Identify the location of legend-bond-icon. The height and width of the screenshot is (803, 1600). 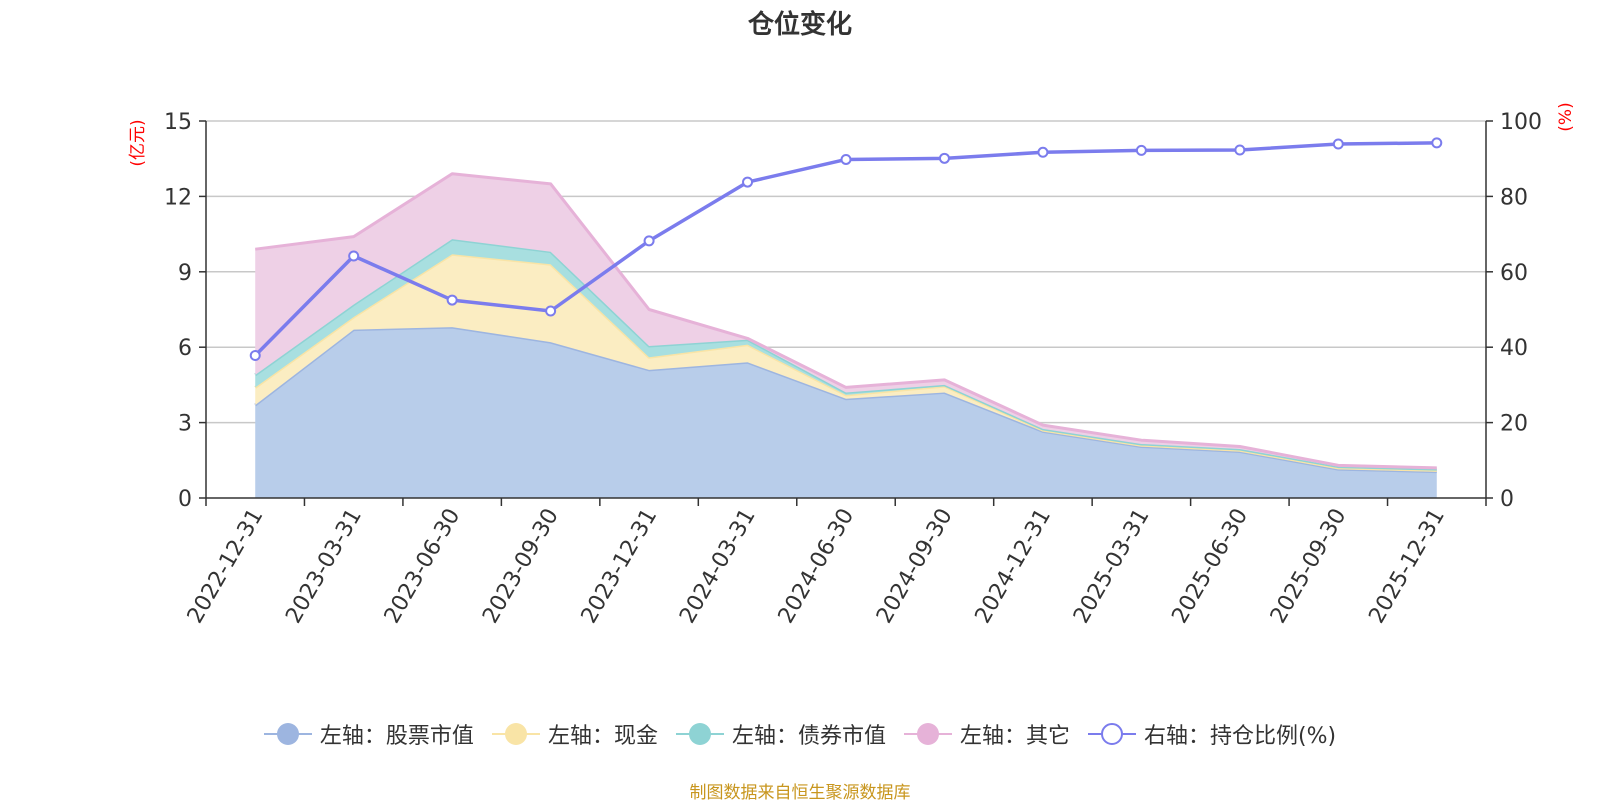
(699, 734).